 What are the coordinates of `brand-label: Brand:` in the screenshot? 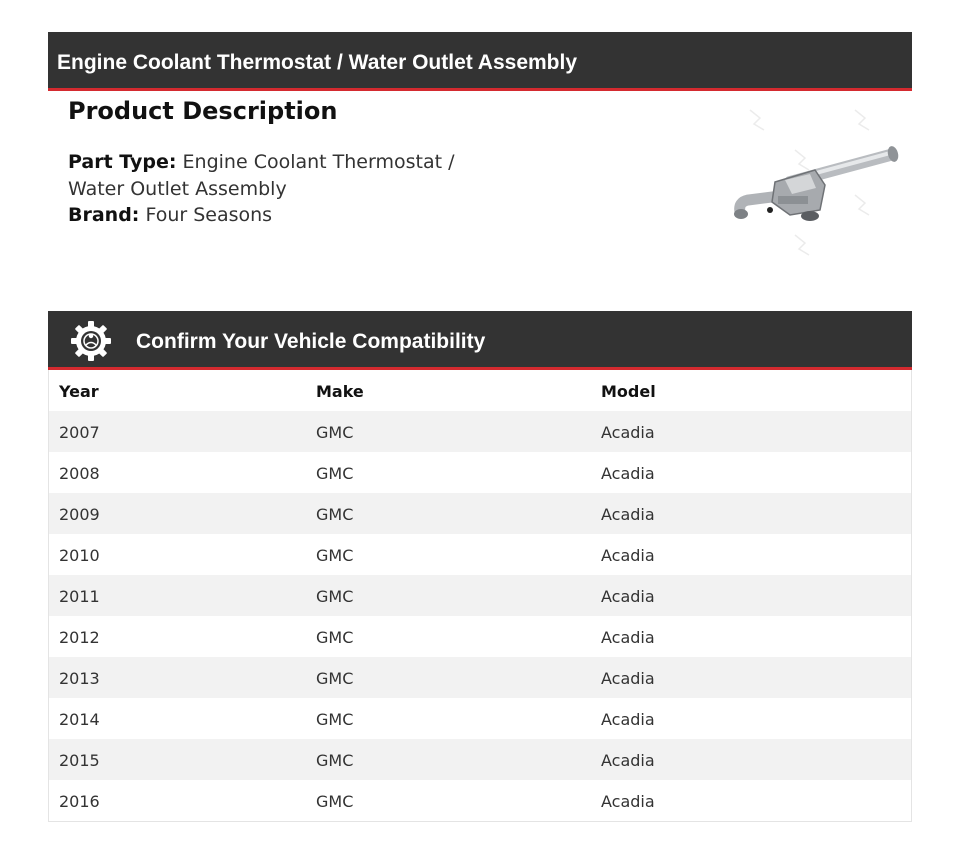 It's located at (104, 215).